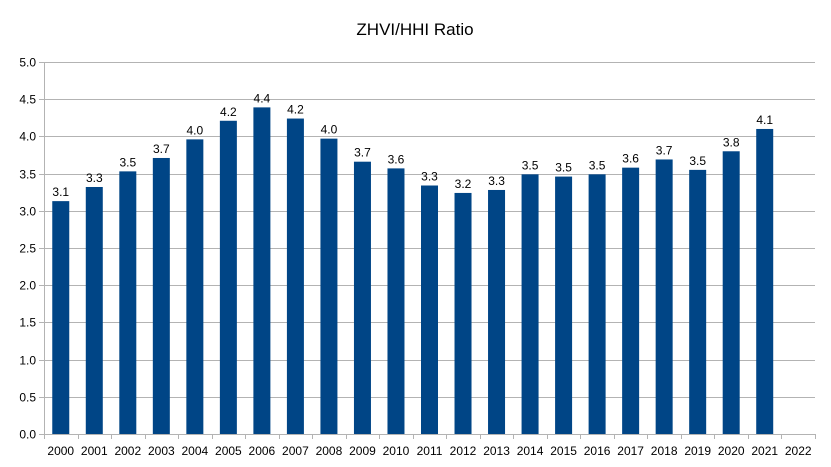 Image resolution: width=831 pixels, height=467 pixels. What do you see at coordinates (262, 98) in the screenshot?
I see `data-label: 4.4` at bounding box center [262, 98].